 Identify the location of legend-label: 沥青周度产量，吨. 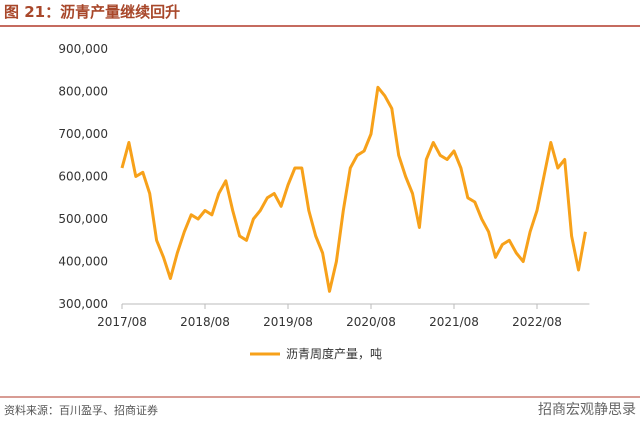
(334, 353).